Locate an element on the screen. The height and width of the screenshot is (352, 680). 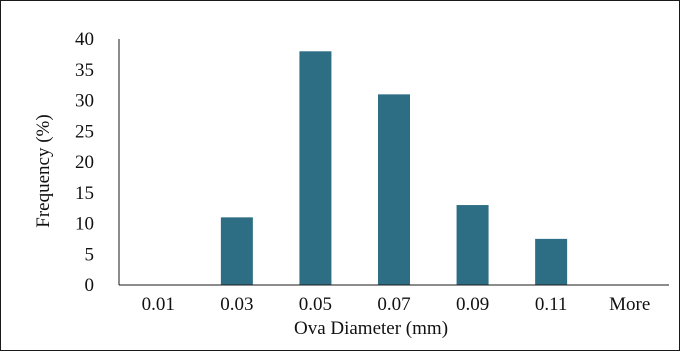
x-tick-label: 0.03 is located at coordinates (236, 304).